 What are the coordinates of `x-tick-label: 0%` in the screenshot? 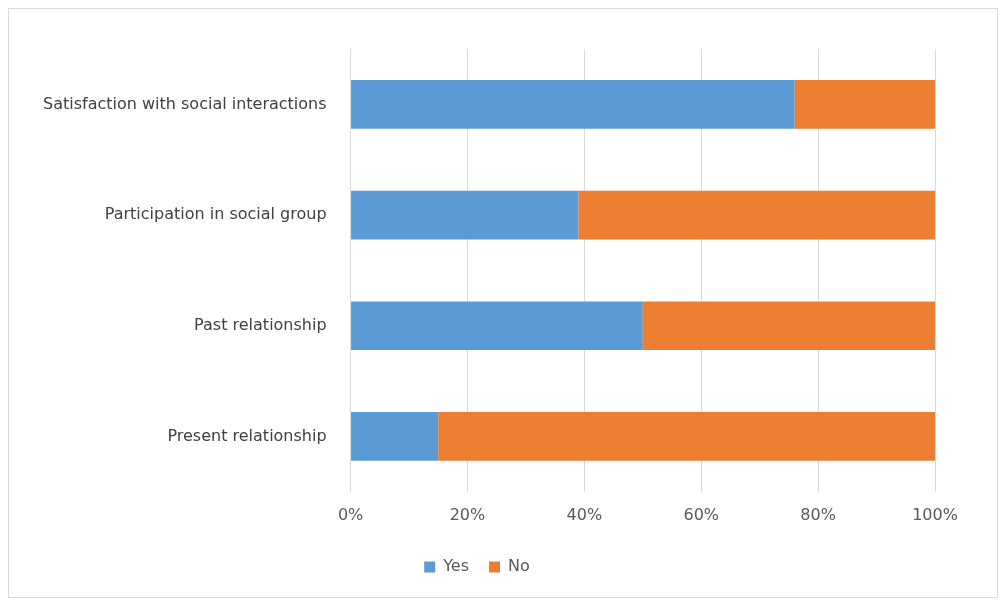 It's located at (350, 514).